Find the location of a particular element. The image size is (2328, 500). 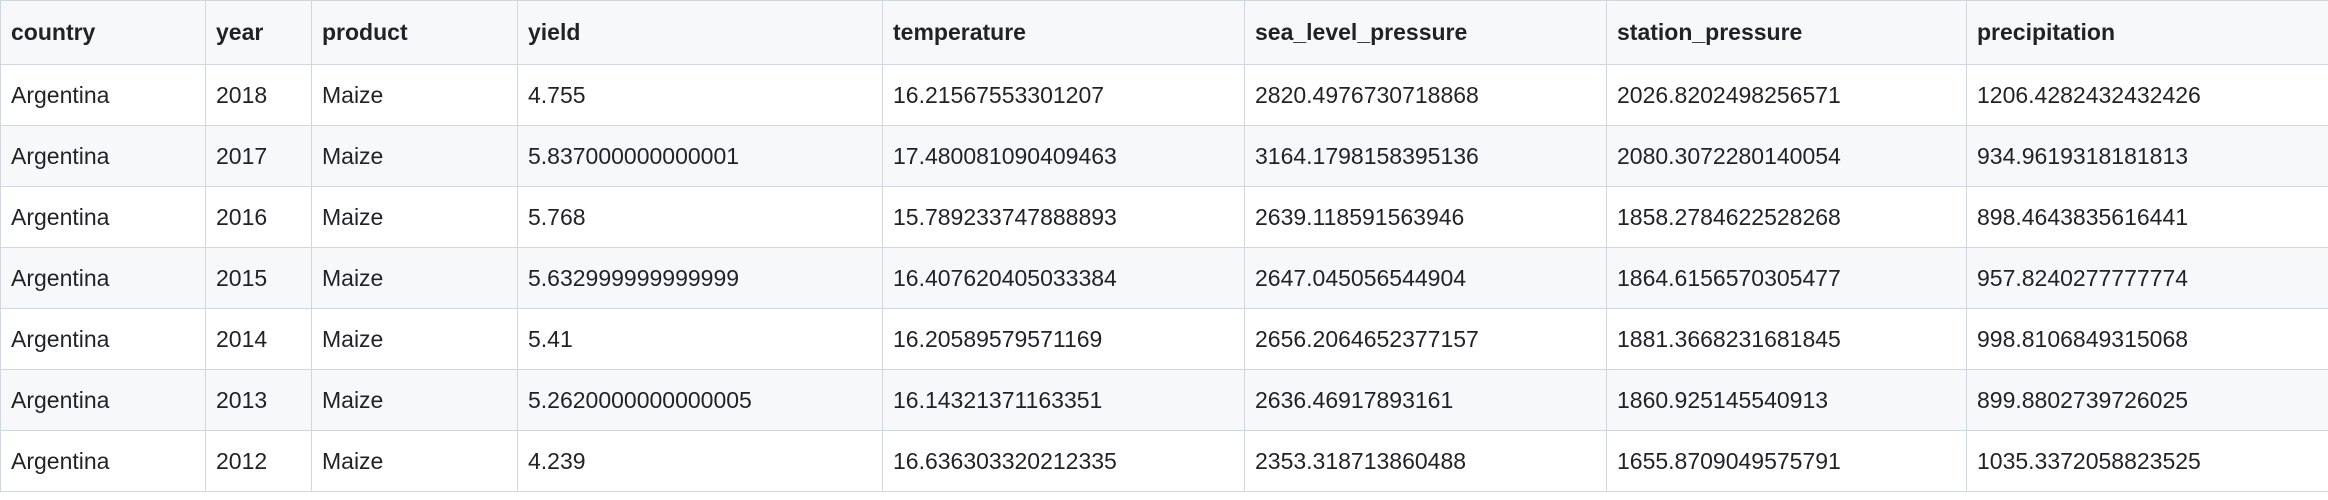

cell-temperature: 17.480081090409463 is located at coordinates (1063, 156).